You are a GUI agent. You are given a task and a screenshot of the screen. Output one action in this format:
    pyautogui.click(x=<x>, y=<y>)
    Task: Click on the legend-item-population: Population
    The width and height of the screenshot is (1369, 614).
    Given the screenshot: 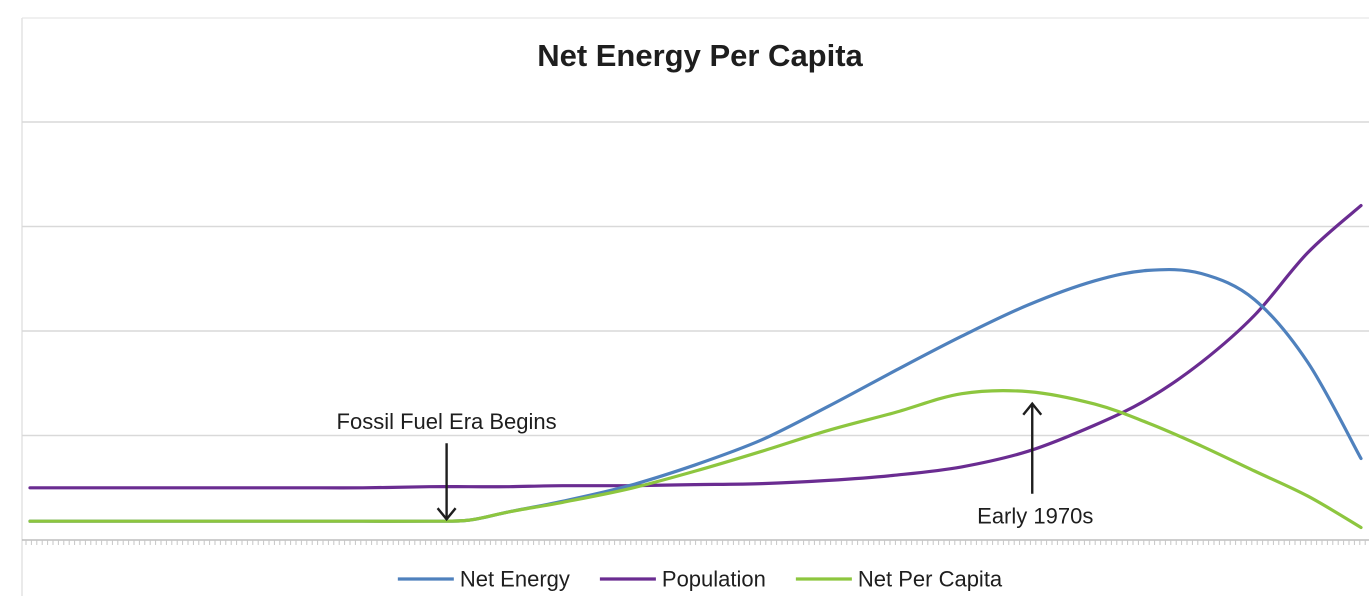 What is the action you would take?
    pyautogui.click(x=682, y=579)
    